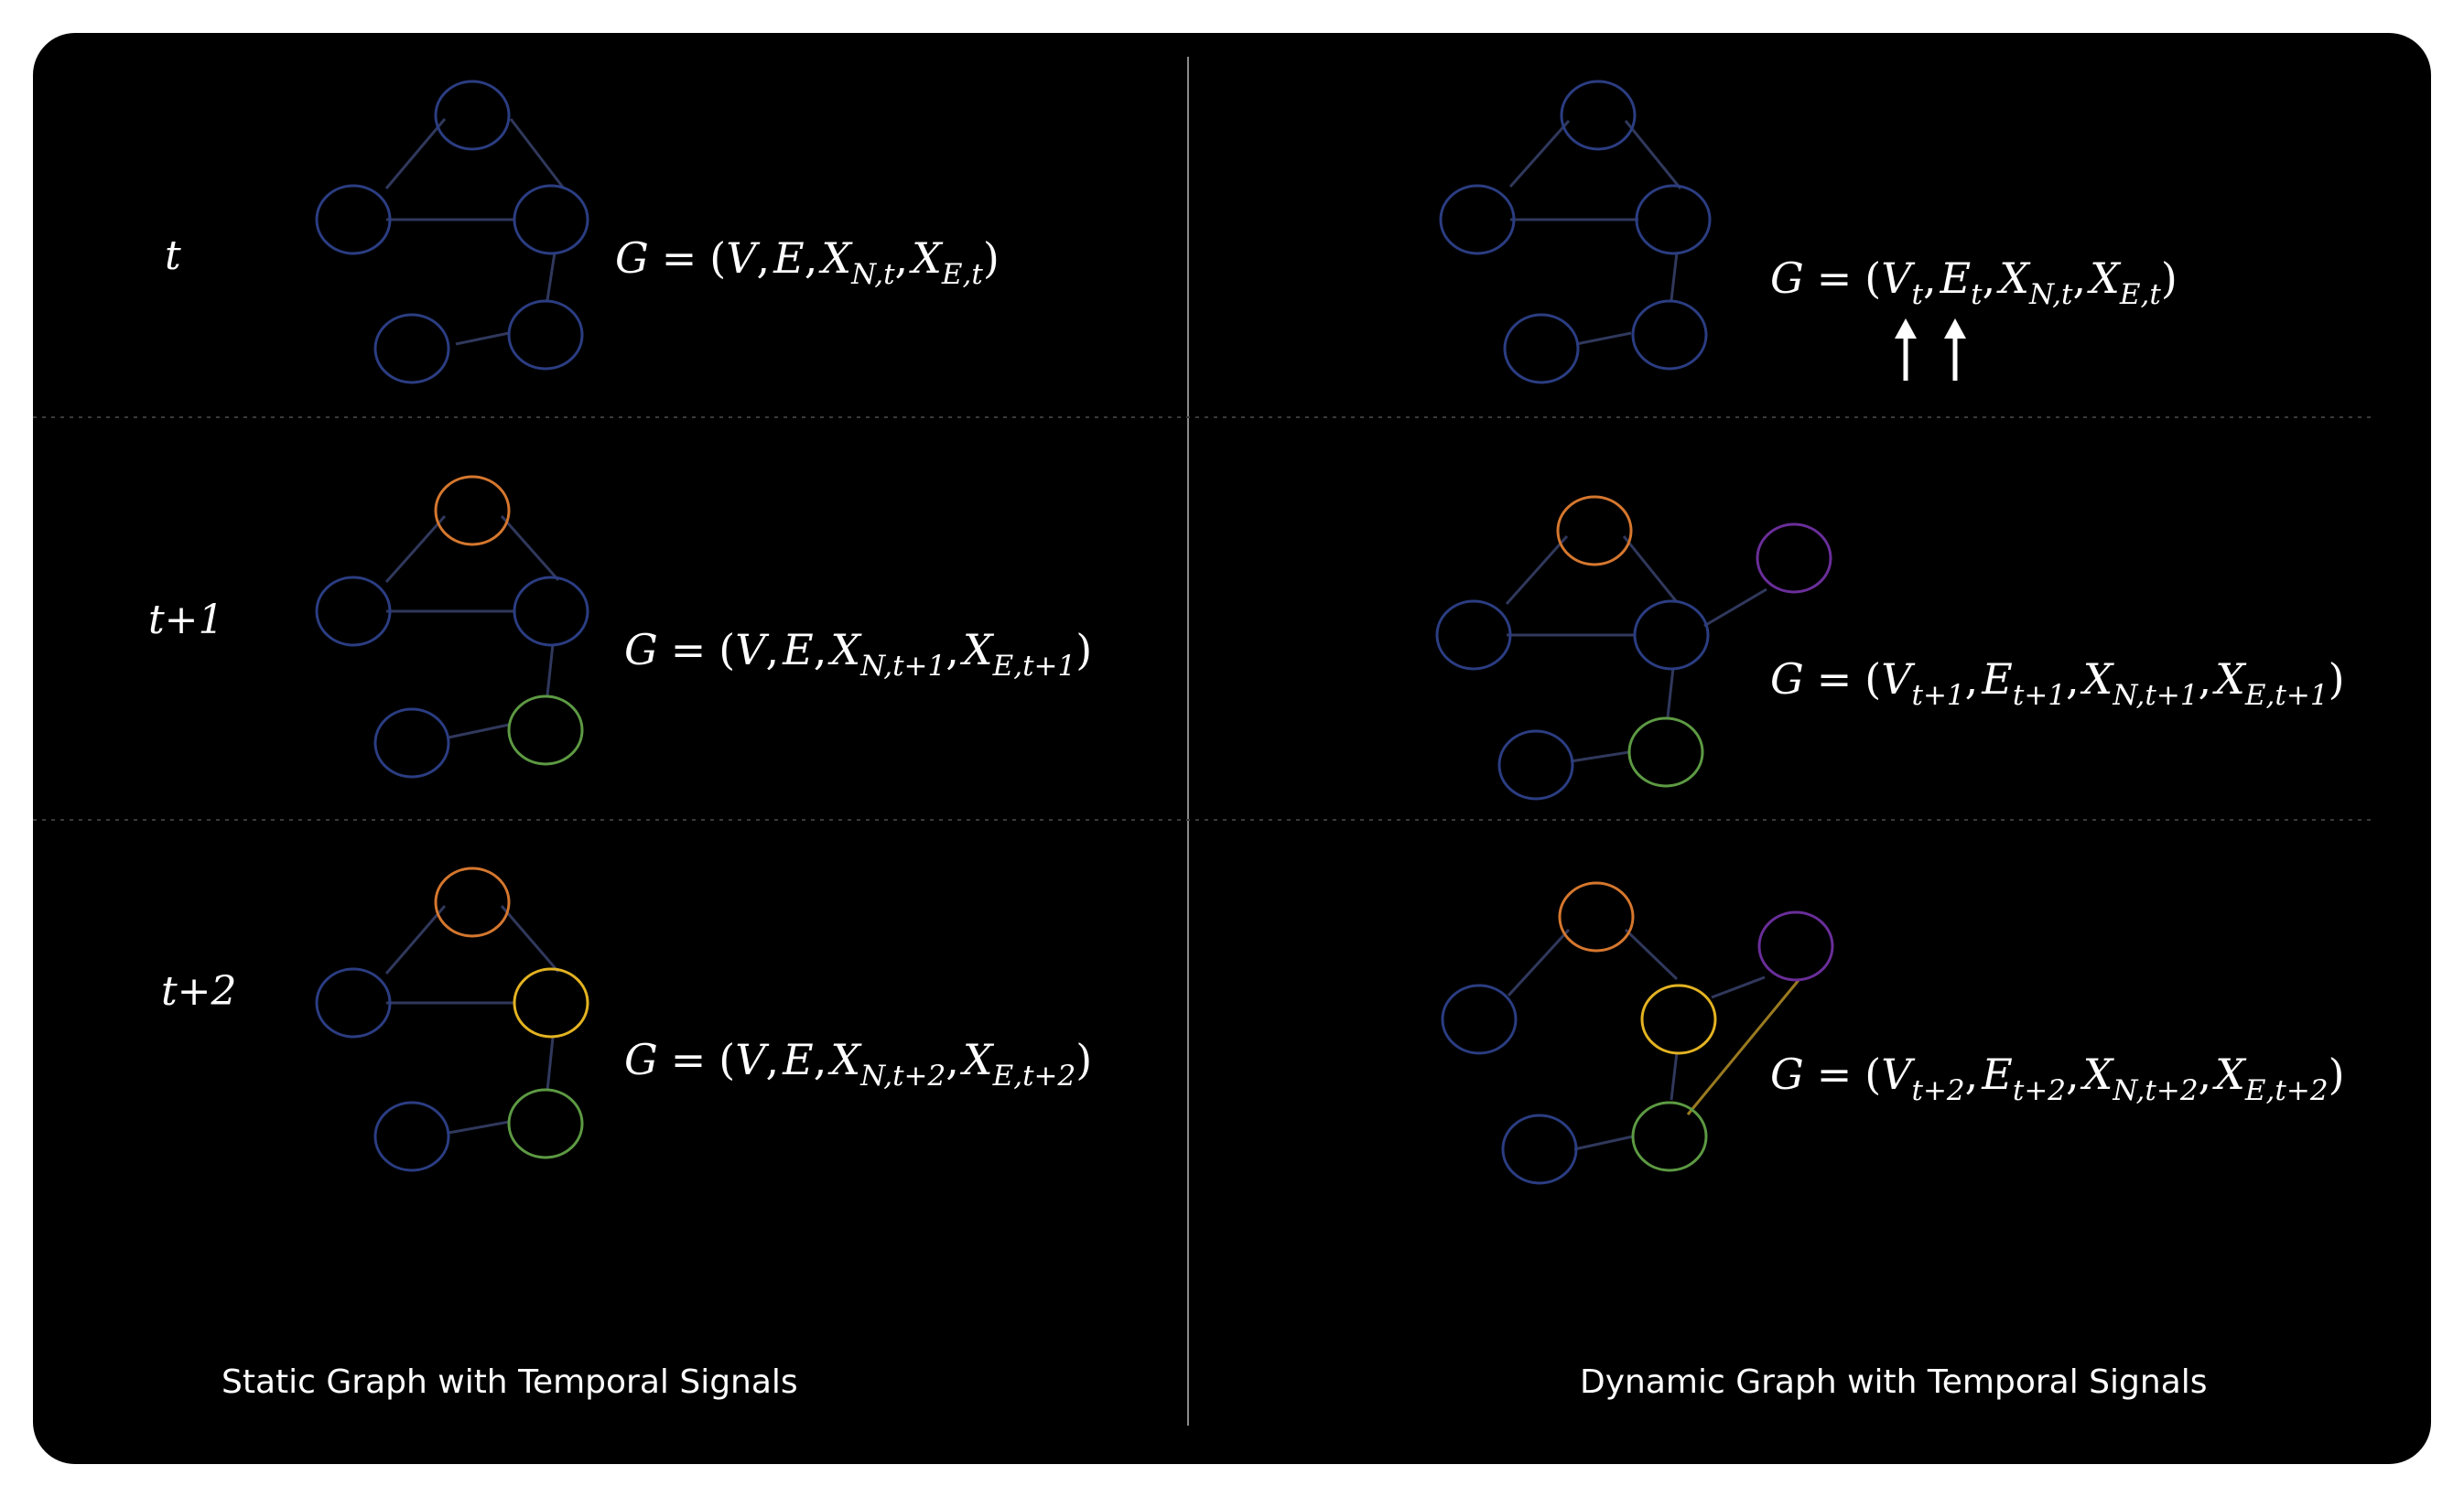 The image size is (2464, 1497). Describe the element at coordinates (510, 1382) in the screenshot. I see `static-caption: Static Graph with Temporal Signals` at that location.